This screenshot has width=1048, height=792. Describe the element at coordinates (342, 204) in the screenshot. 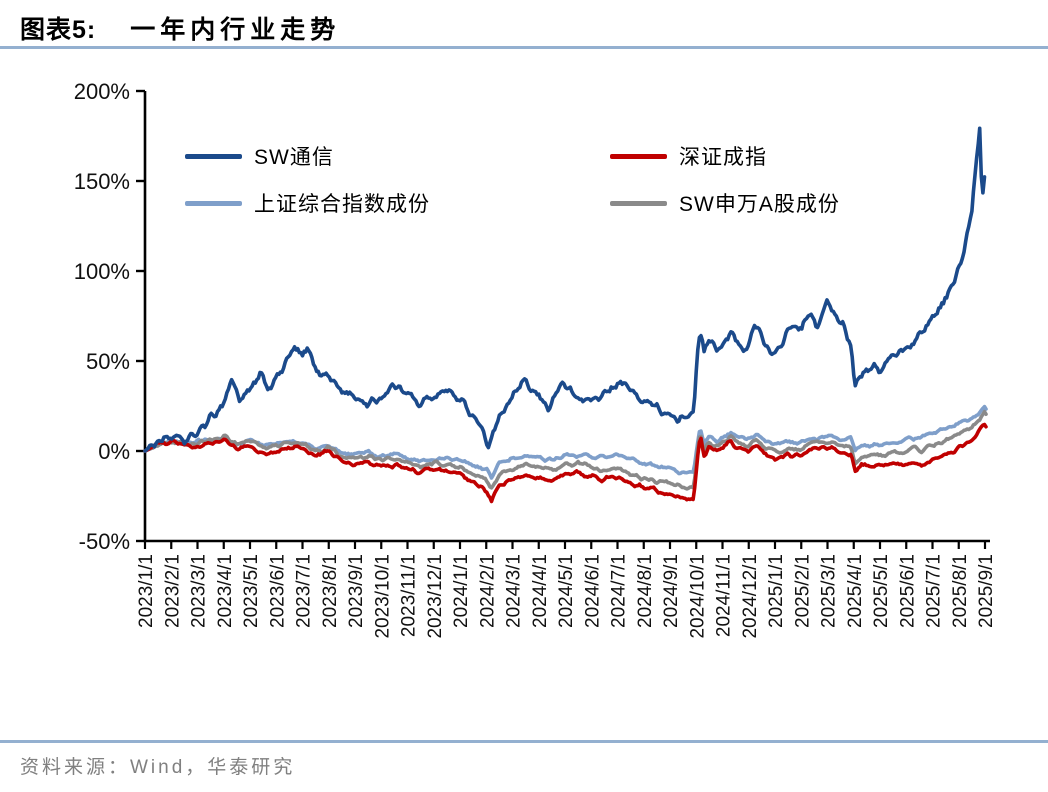

I see `legend-label-sse-composite: 上证综合指数成份` at that location.